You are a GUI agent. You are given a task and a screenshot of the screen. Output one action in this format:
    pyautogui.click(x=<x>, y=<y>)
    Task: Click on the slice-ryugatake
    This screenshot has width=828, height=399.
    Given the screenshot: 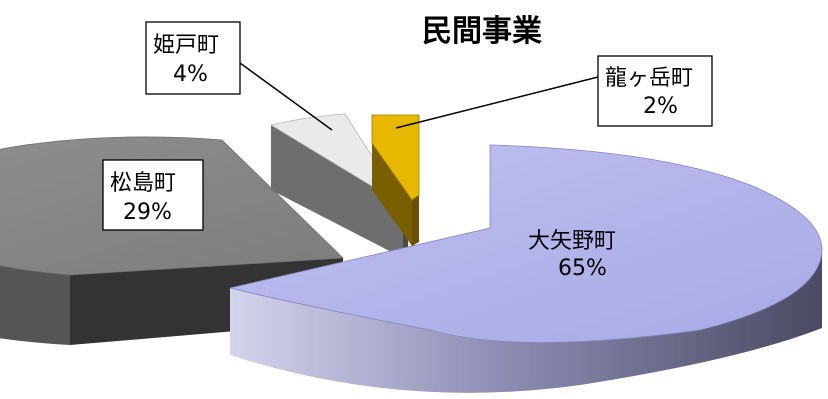 What is the action you would take?
    pyautogui.click(x=395, y=180)
    